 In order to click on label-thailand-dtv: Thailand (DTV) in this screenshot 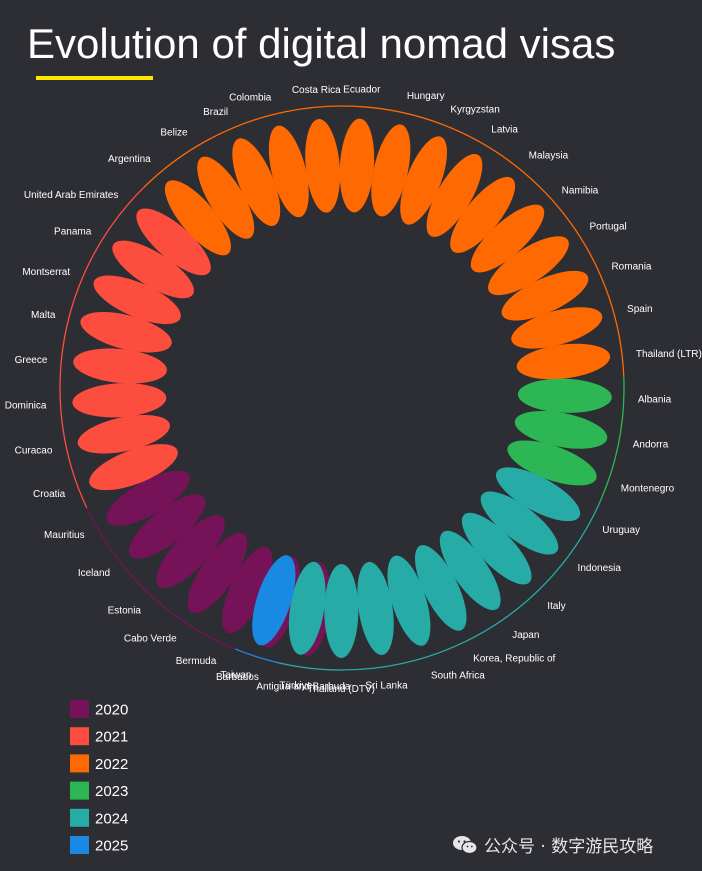, I will do `click(341, 689)`.